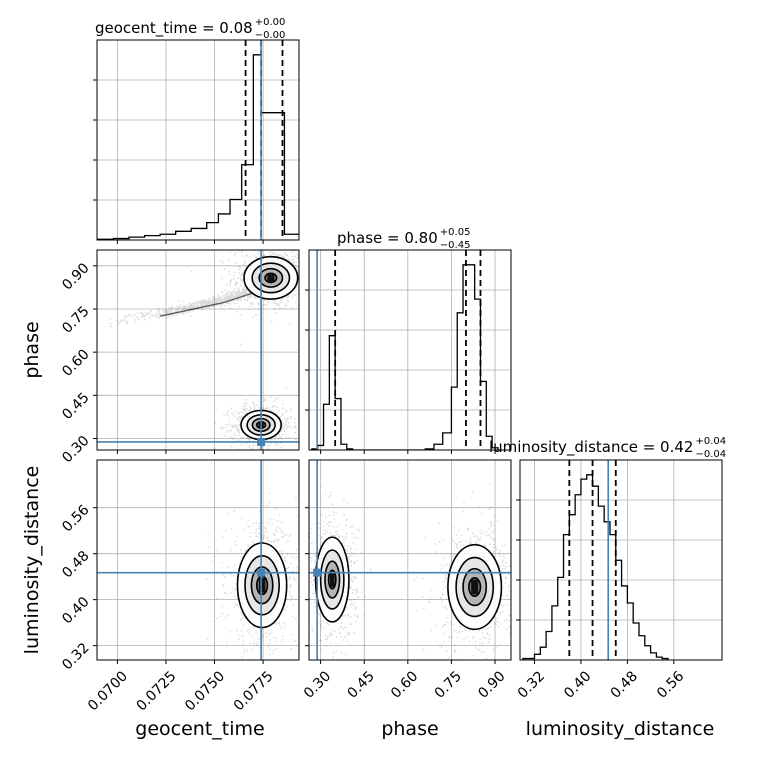 The width and height of the screenshot is (760, 760). I want to click on panel-frame-luminosity_distance, so click(621, 560).